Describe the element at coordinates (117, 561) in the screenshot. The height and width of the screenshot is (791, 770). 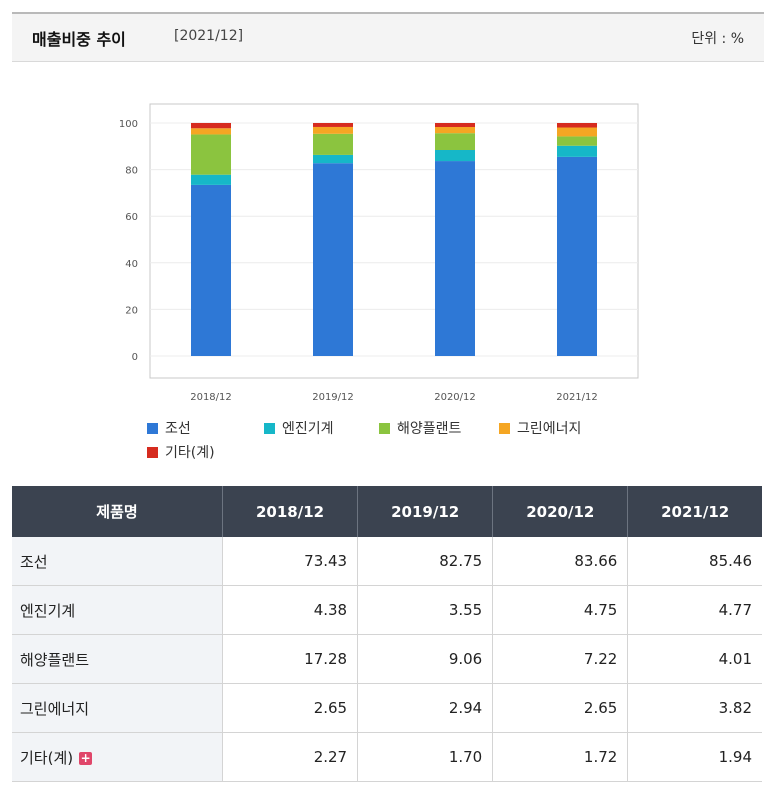
I see `row-label: 조선` at that location.